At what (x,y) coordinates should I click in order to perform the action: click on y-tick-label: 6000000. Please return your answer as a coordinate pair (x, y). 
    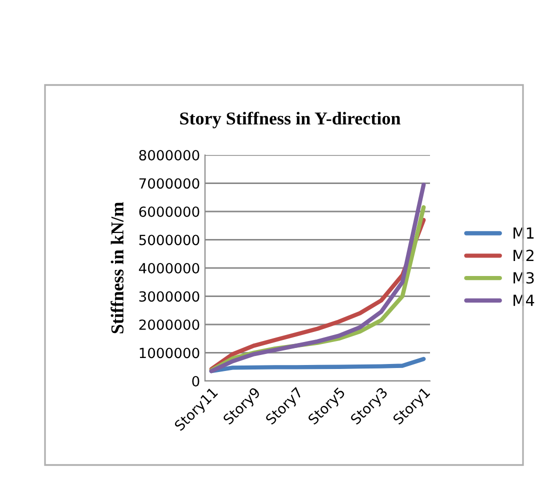
    Looking at the image, I should click on (169, 211).